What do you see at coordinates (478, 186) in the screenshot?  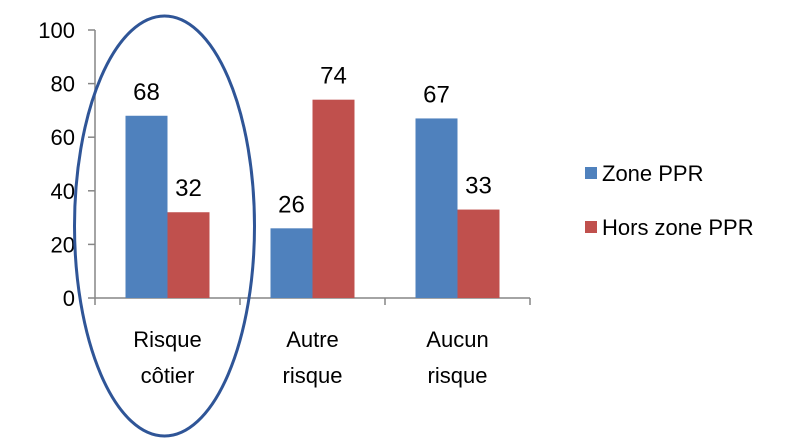 I see `data-label: 33` at bounding box center [478, 186].